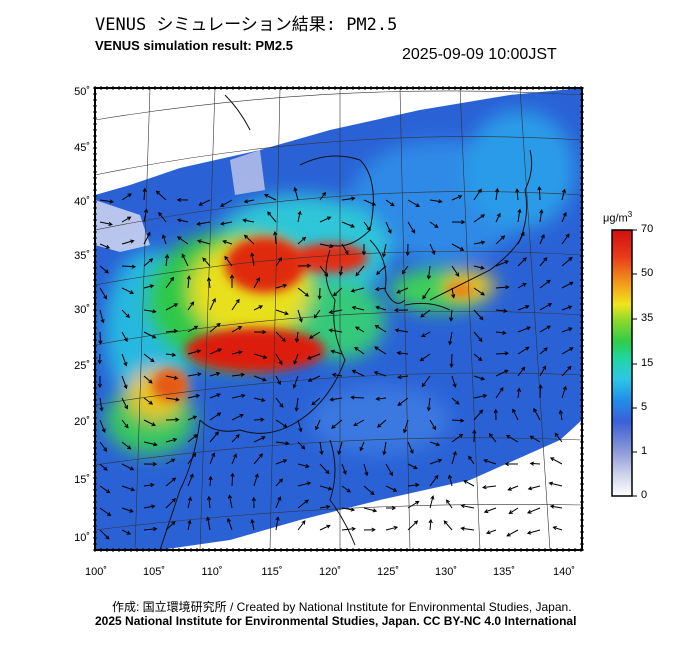 The height and width of the screenshot is (649, 700). I want to click on colorbar-tick: 70, so click(647, 229).